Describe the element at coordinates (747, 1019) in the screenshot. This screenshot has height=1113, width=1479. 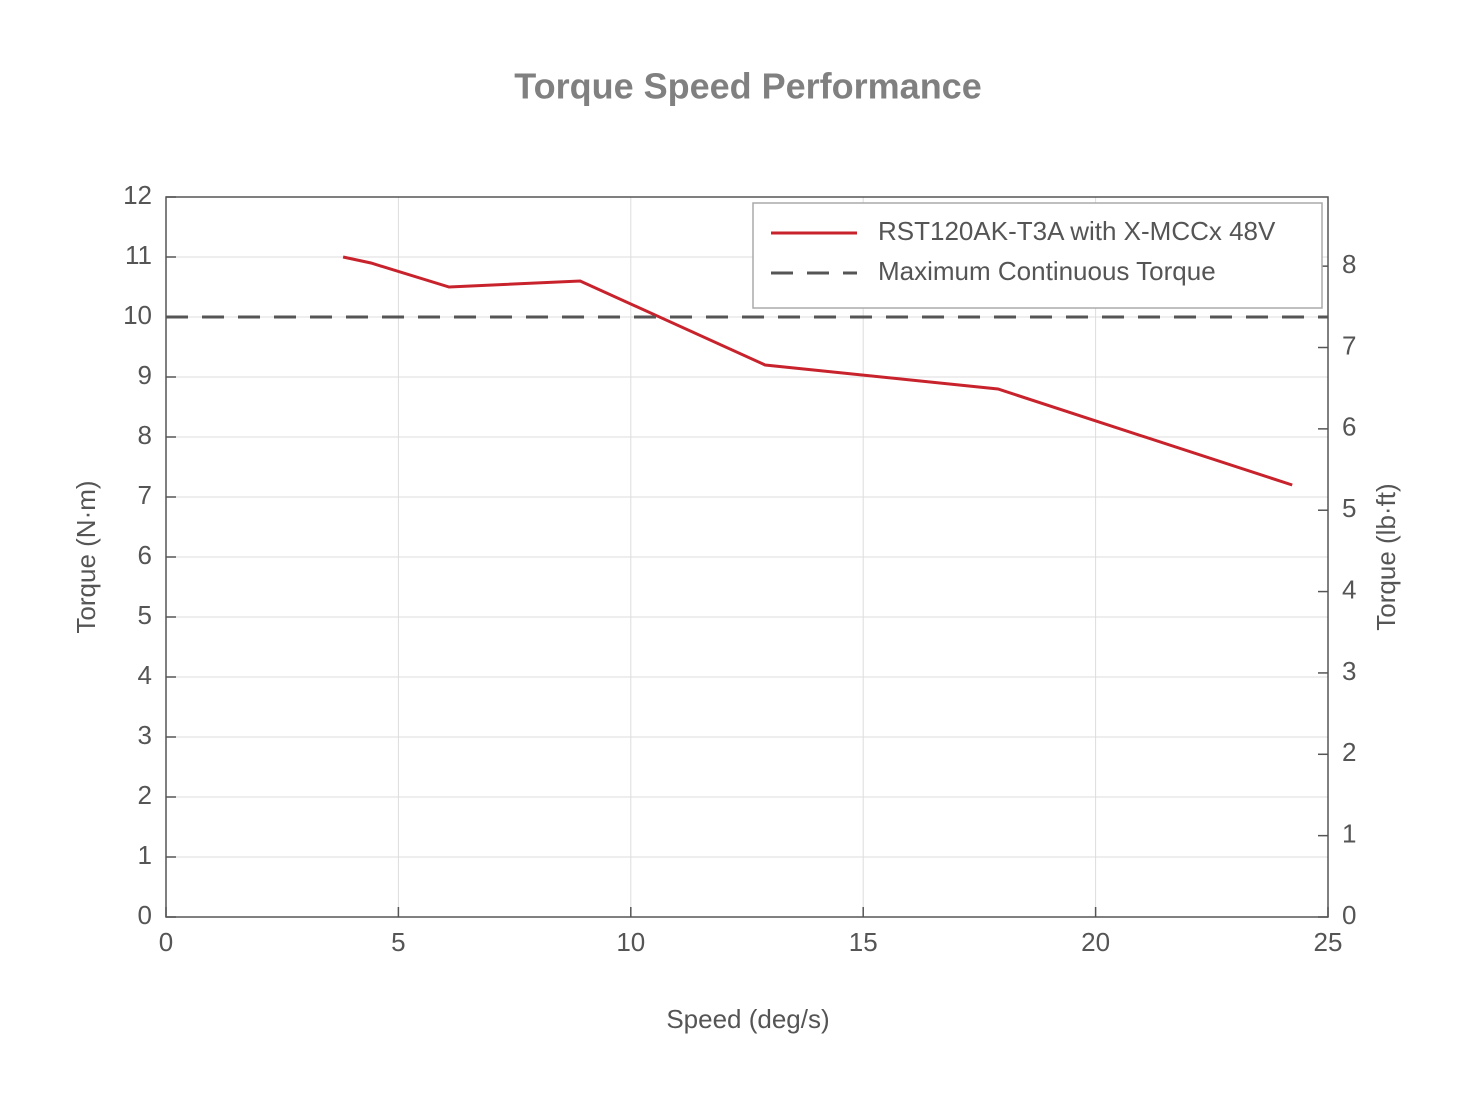
I see `x-axis-label: Speed (deg/s)` at that location.